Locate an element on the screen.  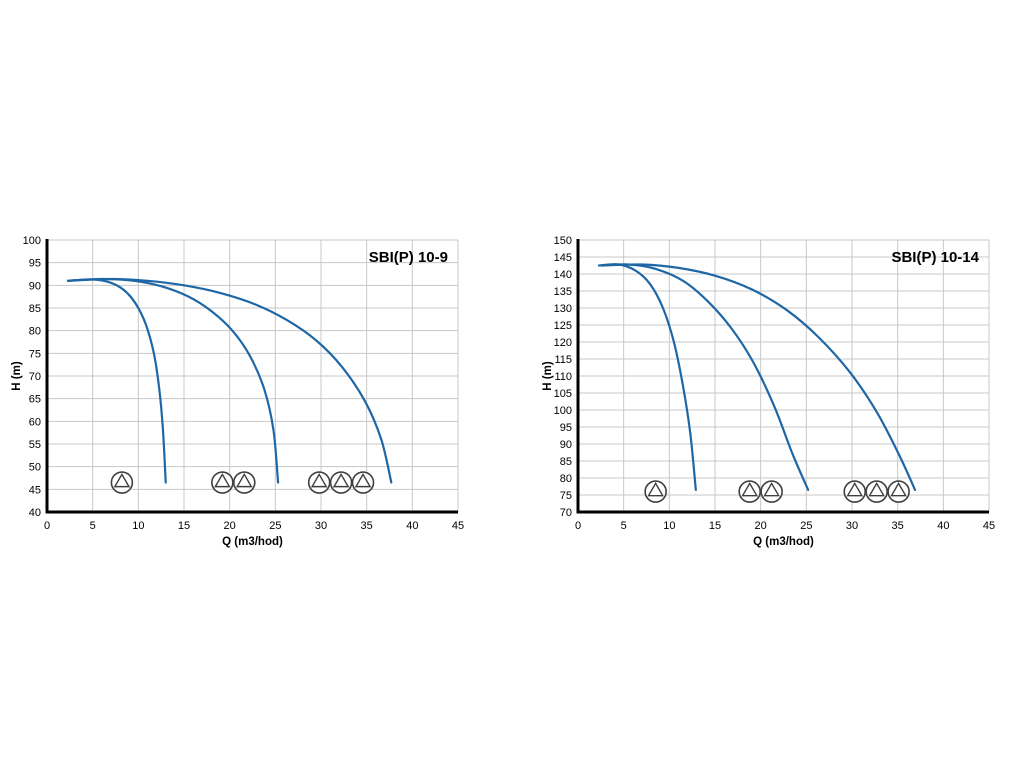
svg-text: 110 is located at coordinates (563, 377).